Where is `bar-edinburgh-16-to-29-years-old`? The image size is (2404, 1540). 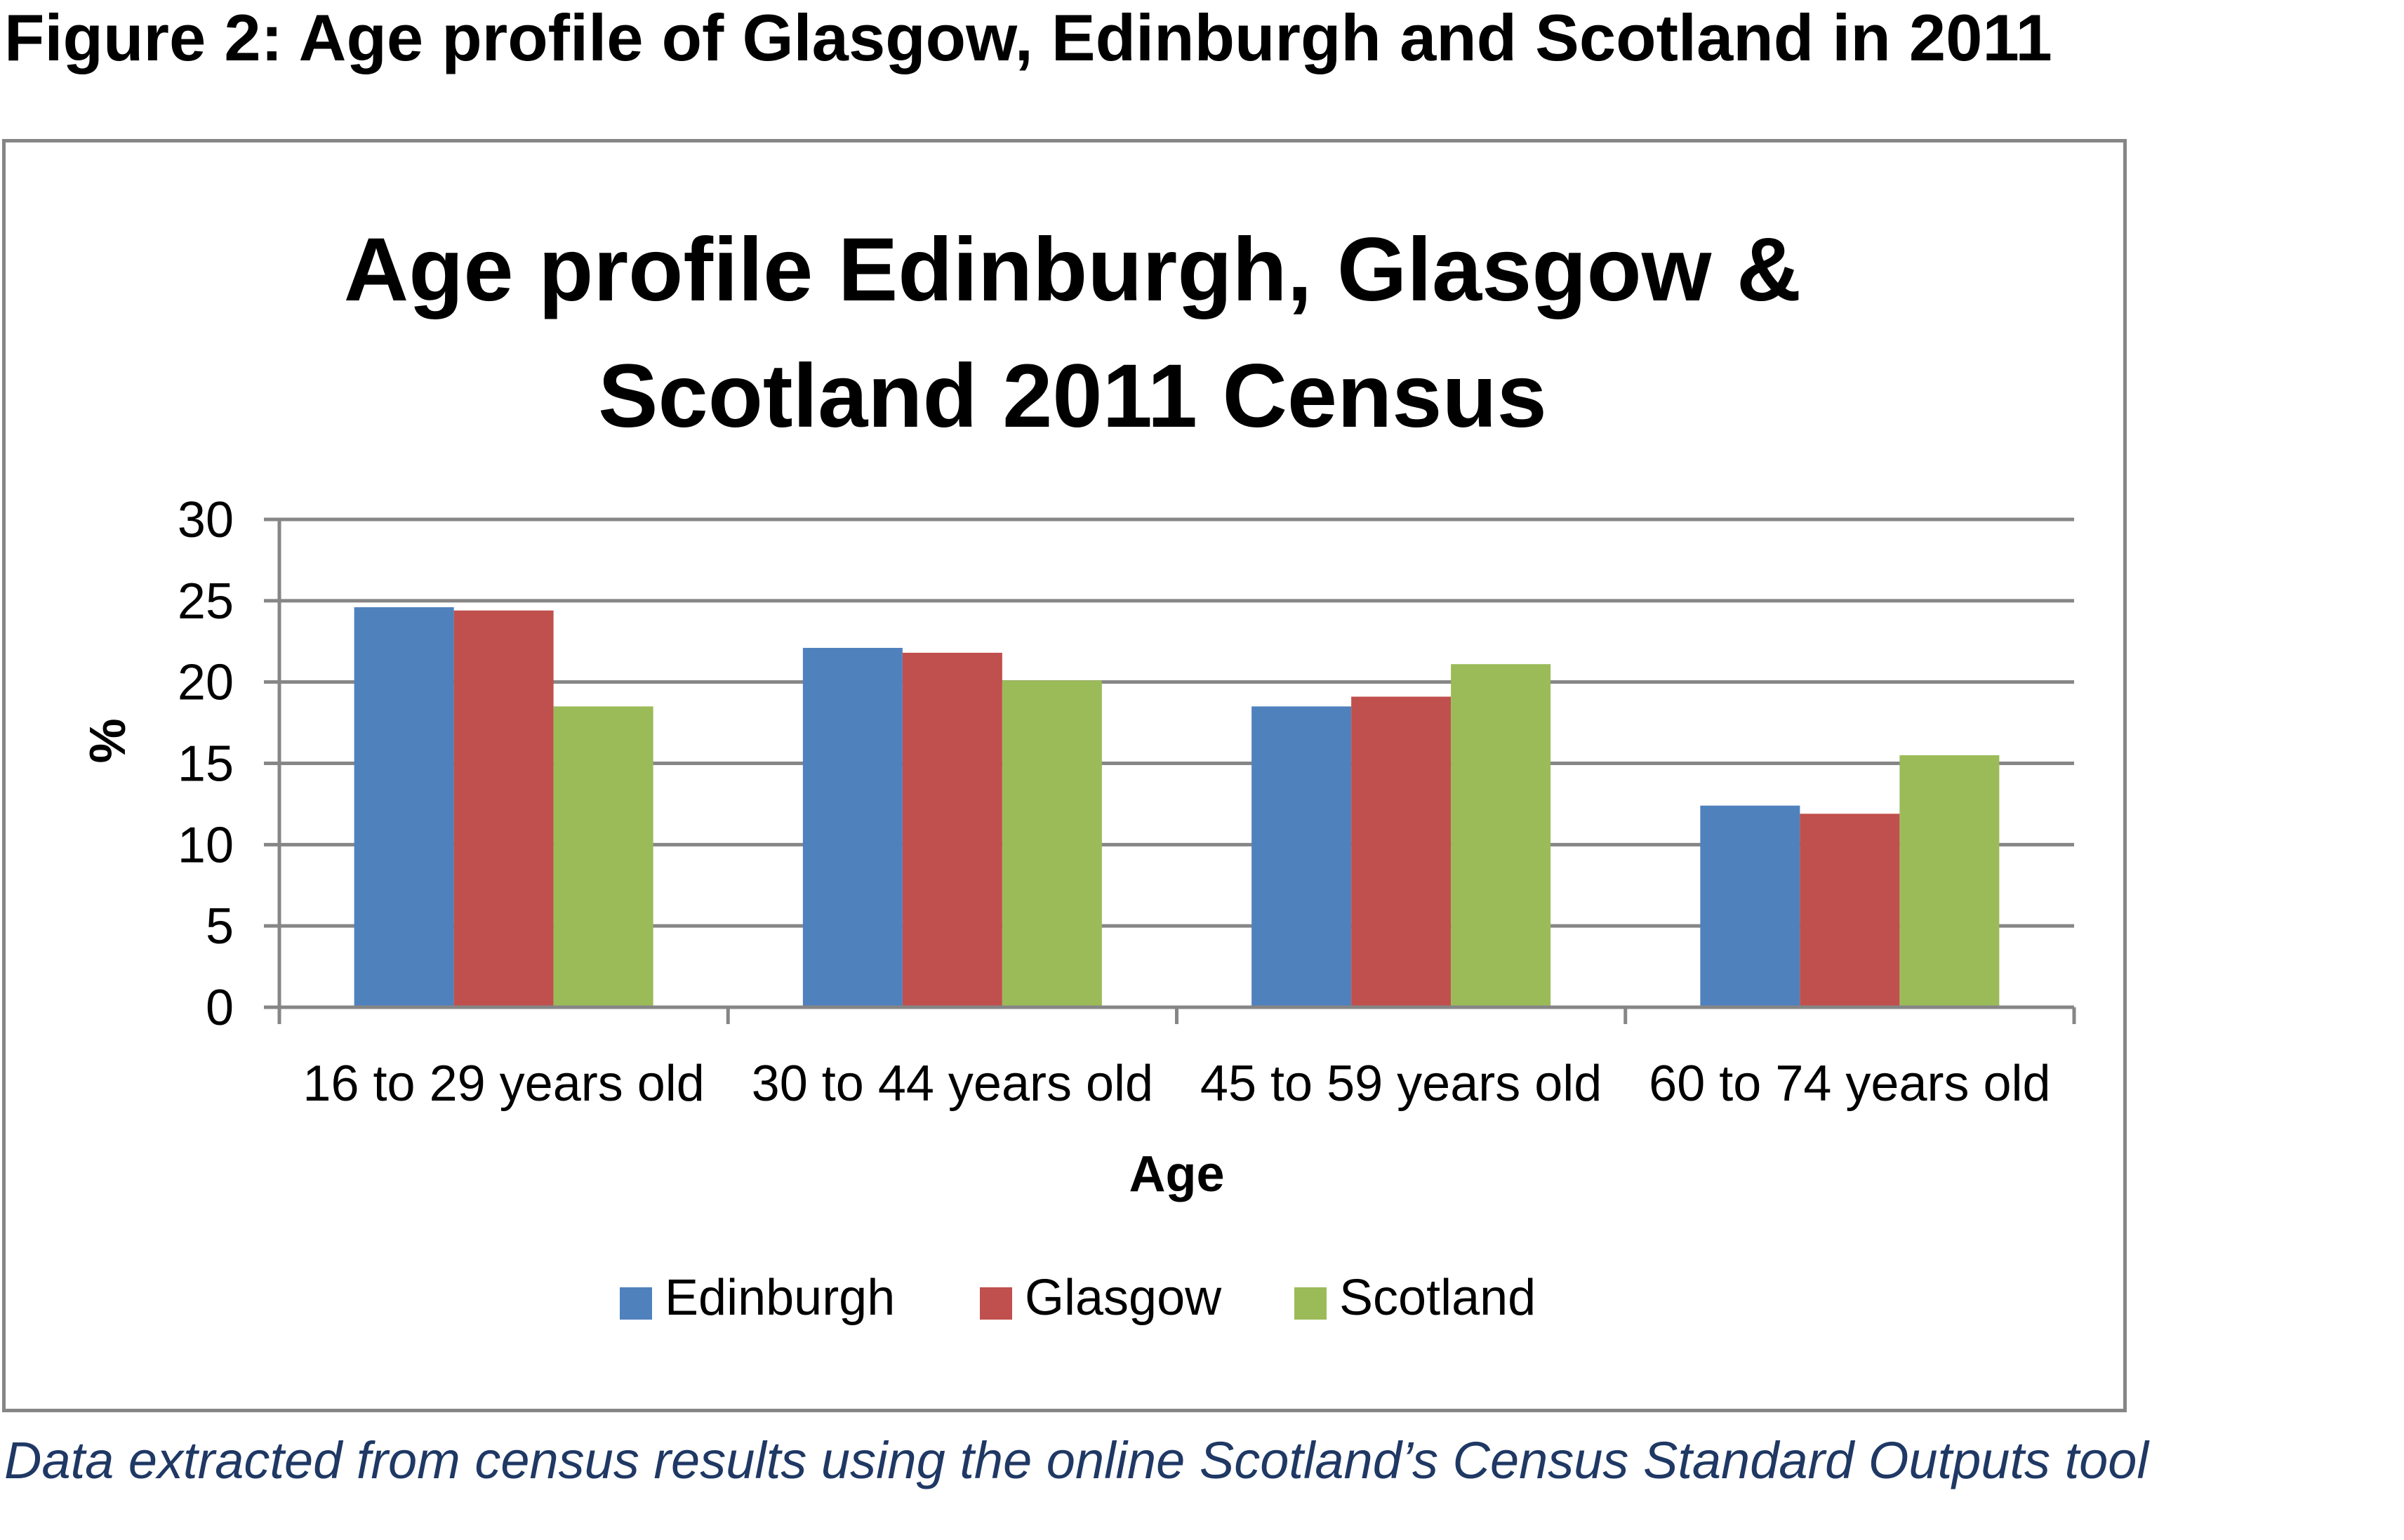
bar-edinburgh-16-to-29-years-old is located at coordinates (404, 807).